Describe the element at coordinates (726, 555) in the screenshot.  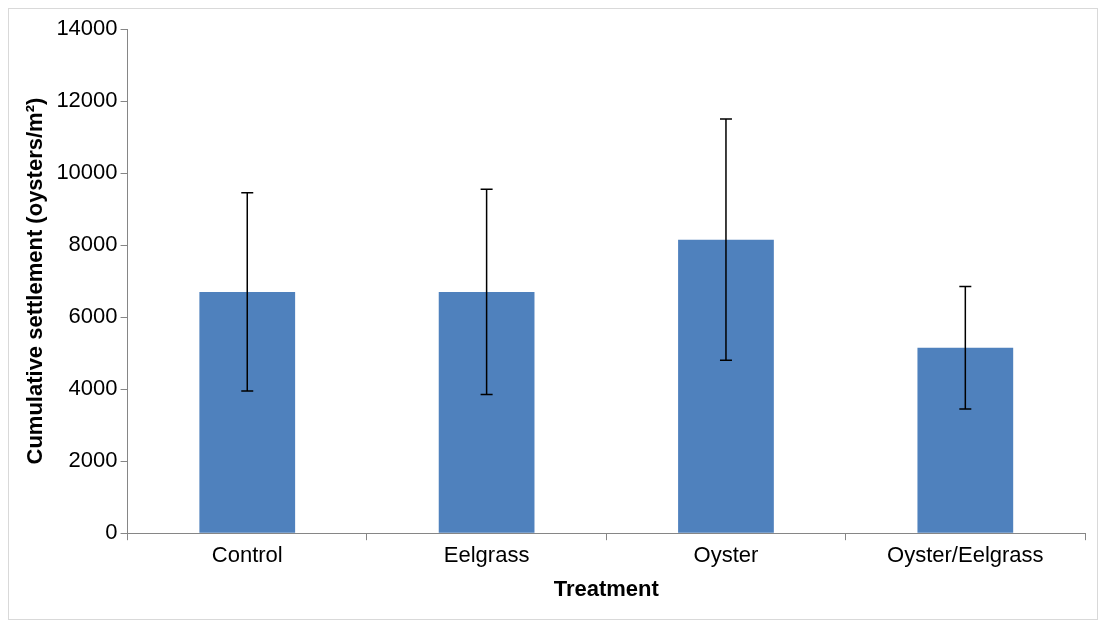
I see `x-tick-label: Oyster` at that location.